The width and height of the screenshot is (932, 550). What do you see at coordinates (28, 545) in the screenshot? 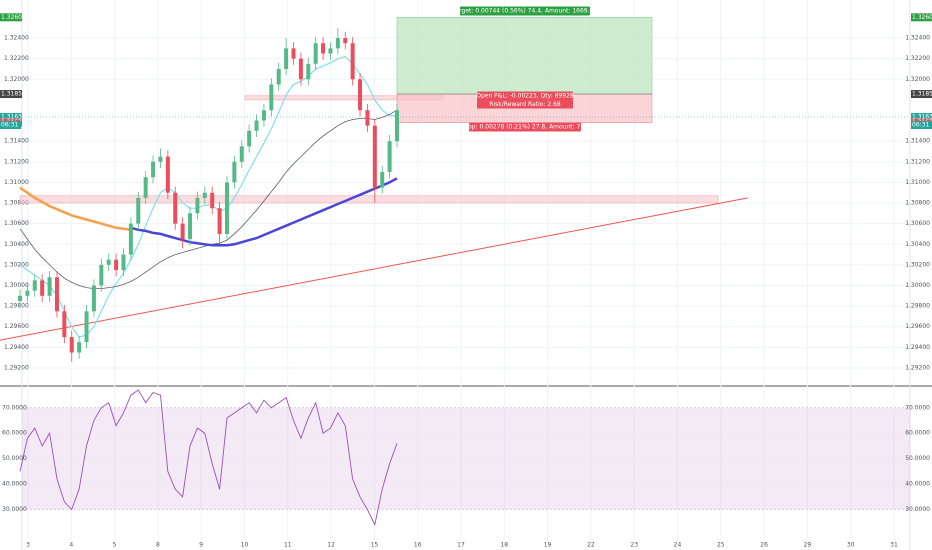
I see `x-tick-label: 3` at bounding box center [28, 545].